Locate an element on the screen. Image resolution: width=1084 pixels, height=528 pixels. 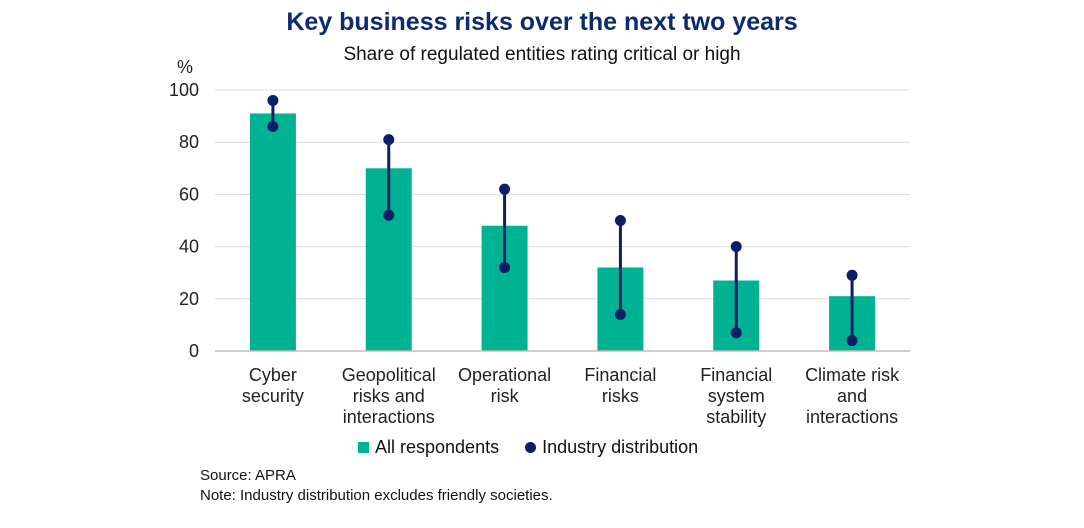
x-category-label: system is located at coordinates (736, 396).